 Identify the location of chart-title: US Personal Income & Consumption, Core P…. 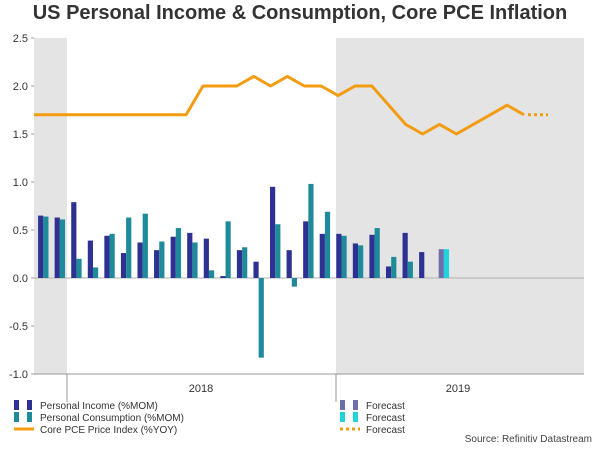
(300, 13).